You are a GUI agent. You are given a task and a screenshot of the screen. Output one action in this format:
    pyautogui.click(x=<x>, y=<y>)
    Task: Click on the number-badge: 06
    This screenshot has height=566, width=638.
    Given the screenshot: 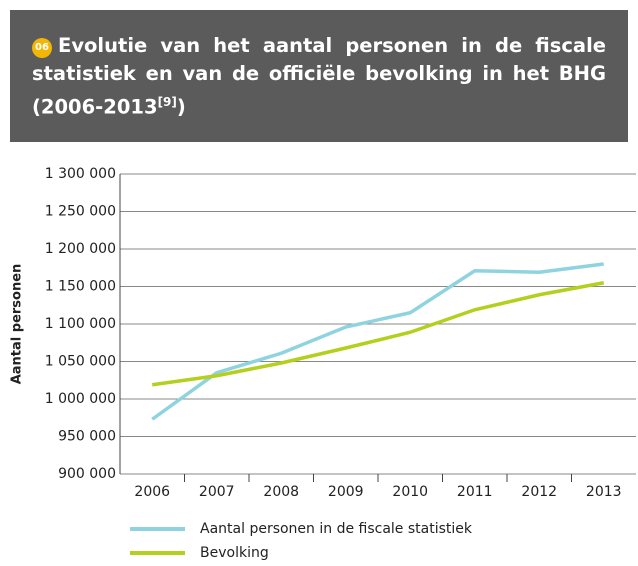 What is the action you would take?
    pyautogui.click(x=42, y=48)
    